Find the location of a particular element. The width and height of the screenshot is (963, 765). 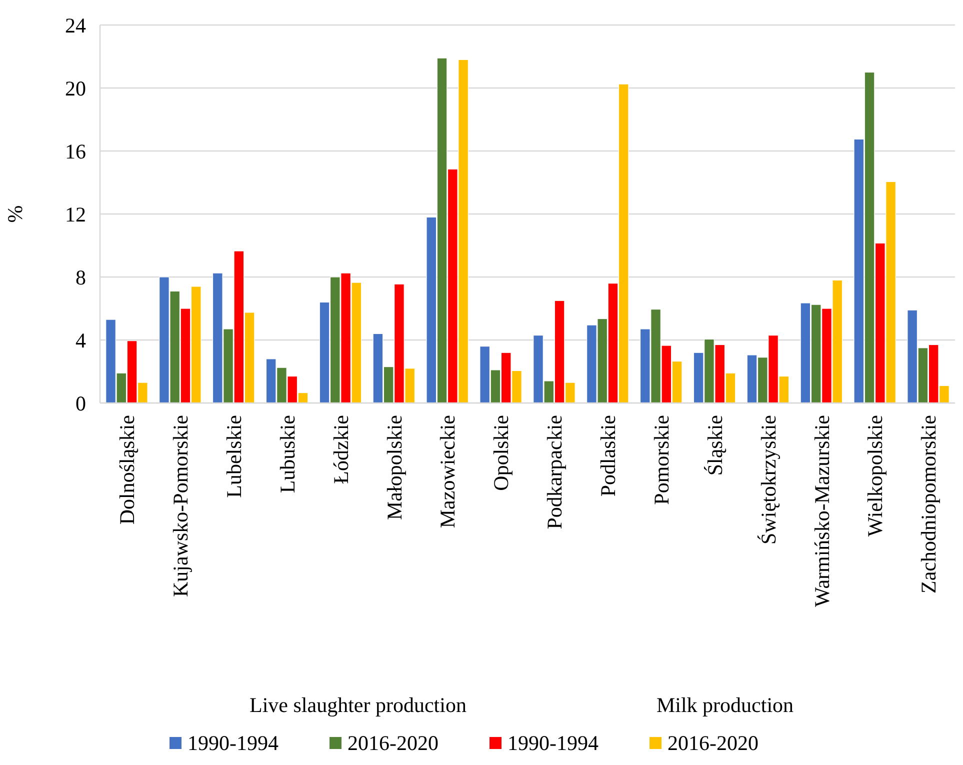

x-tick-label: Łódzkie is located at coordinates (340, 449).